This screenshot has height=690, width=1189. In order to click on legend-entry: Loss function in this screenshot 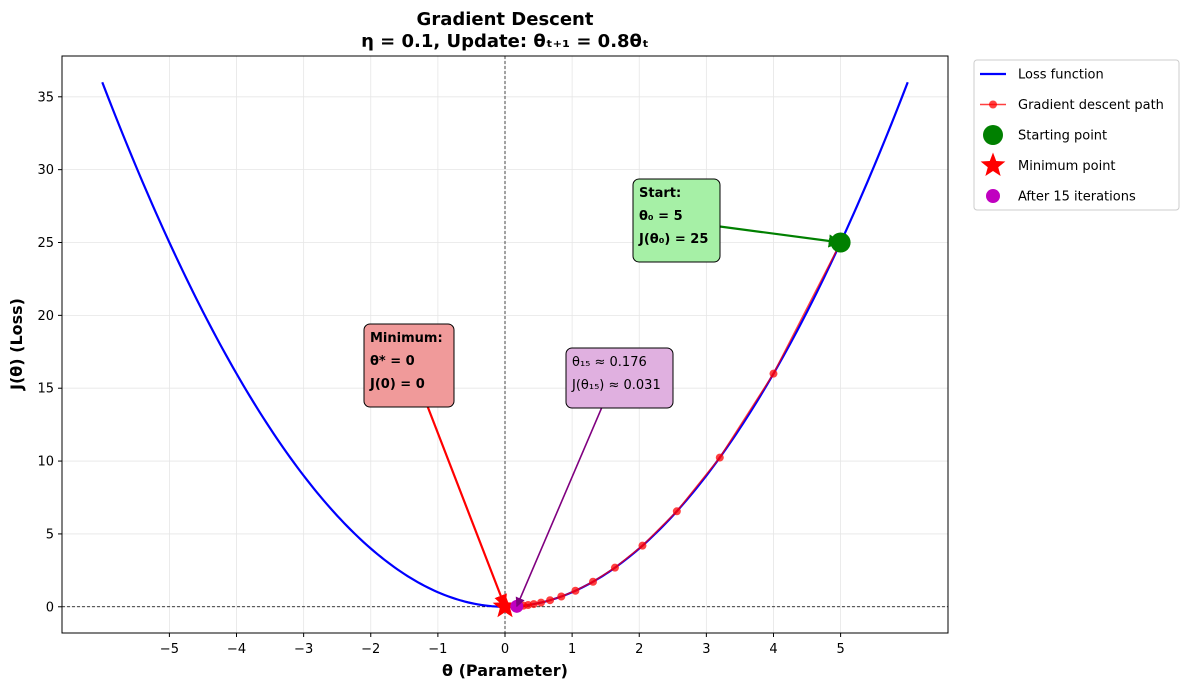, I will do `click(1042, 75)`.